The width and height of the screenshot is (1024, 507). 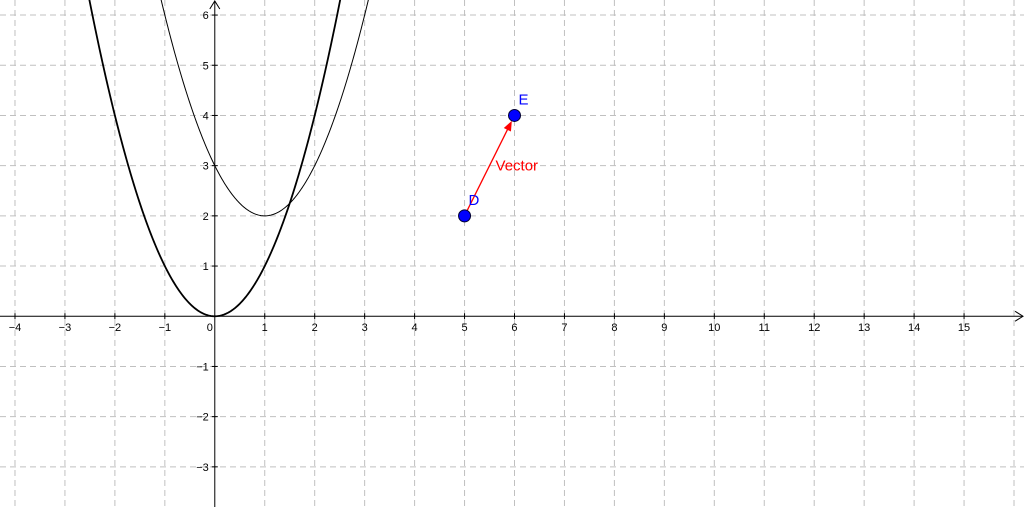 What do you see at coordinates (464, 328) in the screenshot?
I see `x-tick-label: 5` at bounding box center [464, 328].